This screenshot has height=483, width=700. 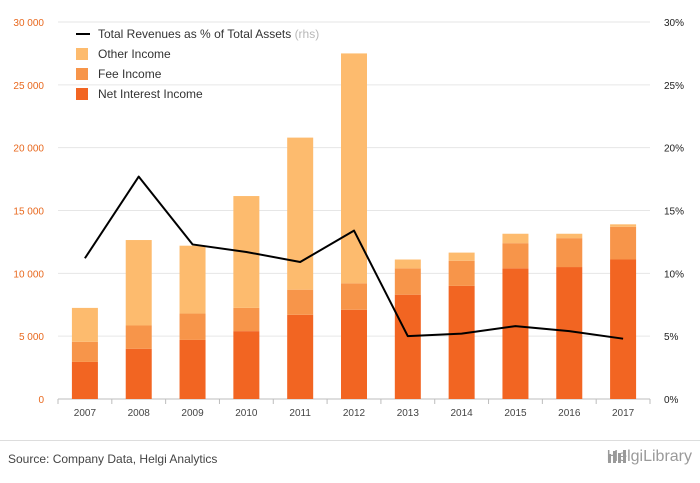 I want to click on library-logo-icon, so click(x=616, y=456).